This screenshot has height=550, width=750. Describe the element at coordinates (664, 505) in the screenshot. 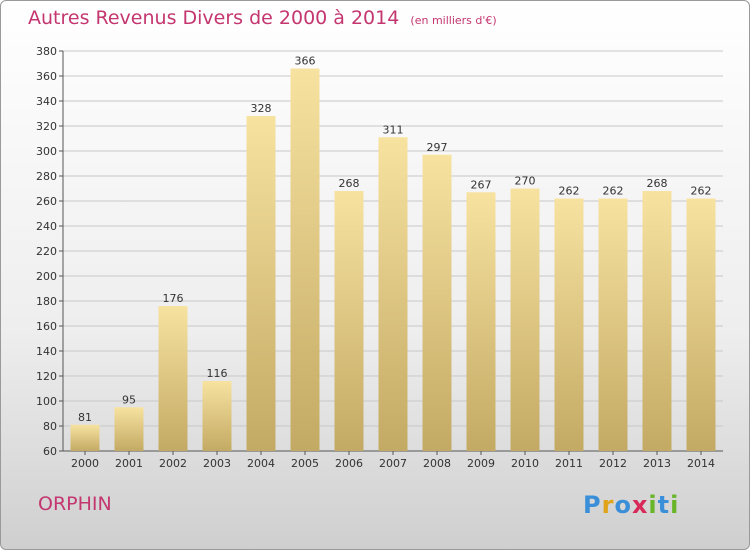

I see `logo-letter: t` at that location.